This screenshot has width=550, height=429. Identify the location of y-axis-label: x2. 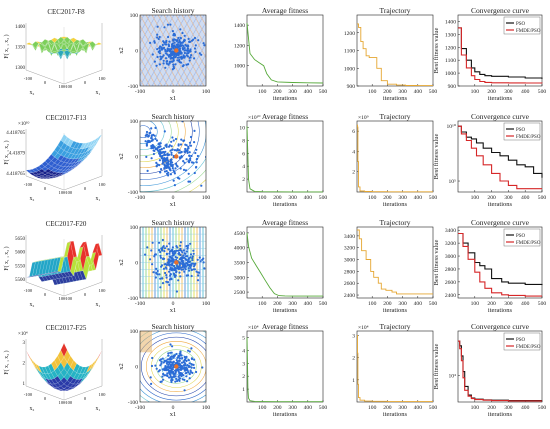
(121, 50).